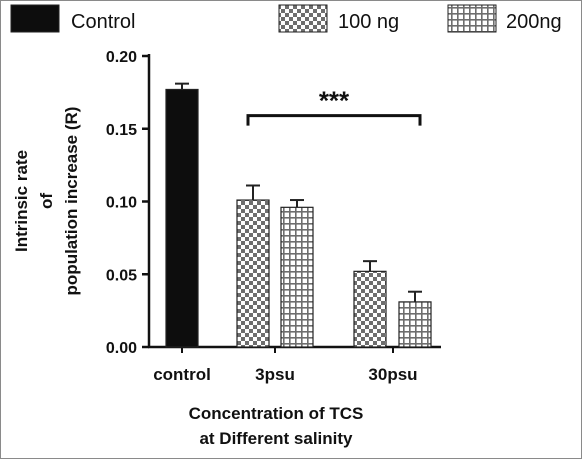 The height and width of the screenshot is (459, 582). I want to click on x-tick-label-30psu: 30psu, so click(392, 374).